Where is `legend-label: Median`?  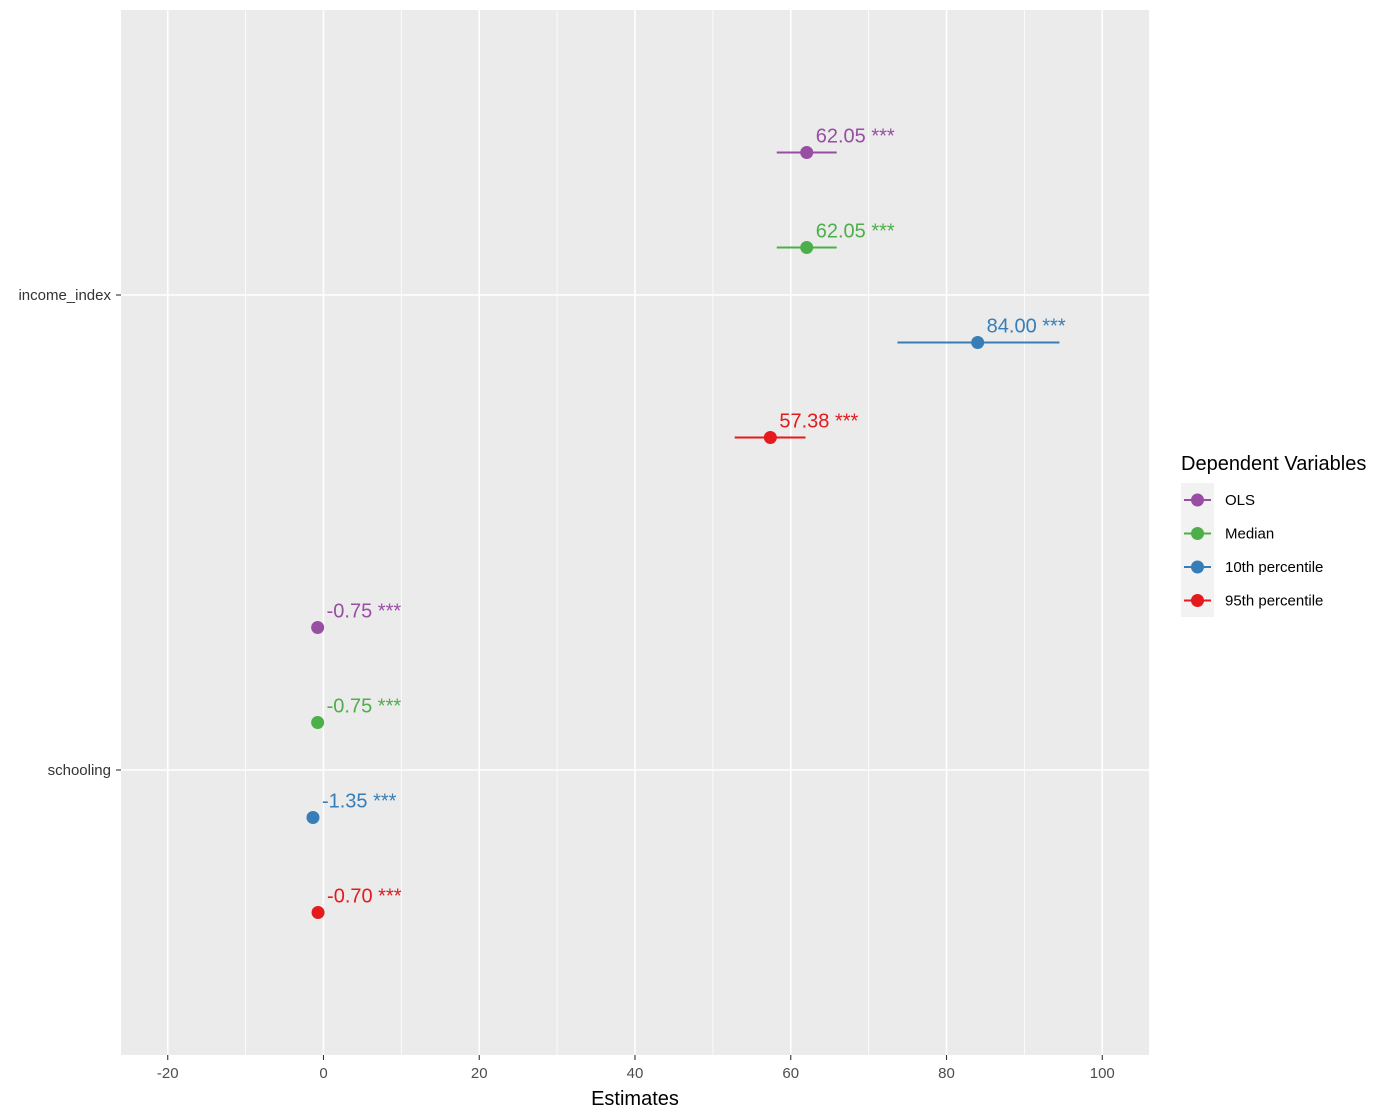 legend-label: Median is located at coordinates (1249, 534).